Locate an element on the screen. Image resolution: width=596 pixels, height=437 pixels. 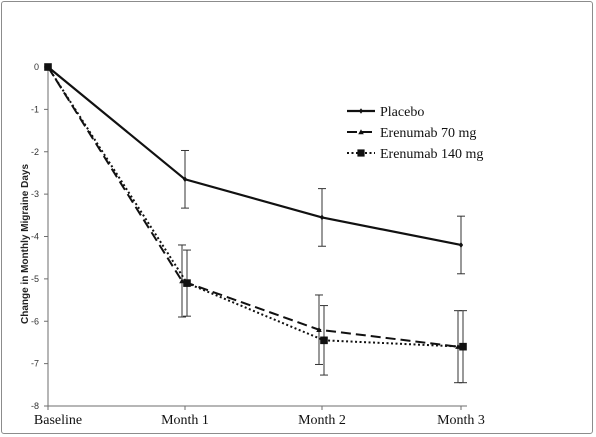
legend-label: Placebo is located at coordinates (402, 112).